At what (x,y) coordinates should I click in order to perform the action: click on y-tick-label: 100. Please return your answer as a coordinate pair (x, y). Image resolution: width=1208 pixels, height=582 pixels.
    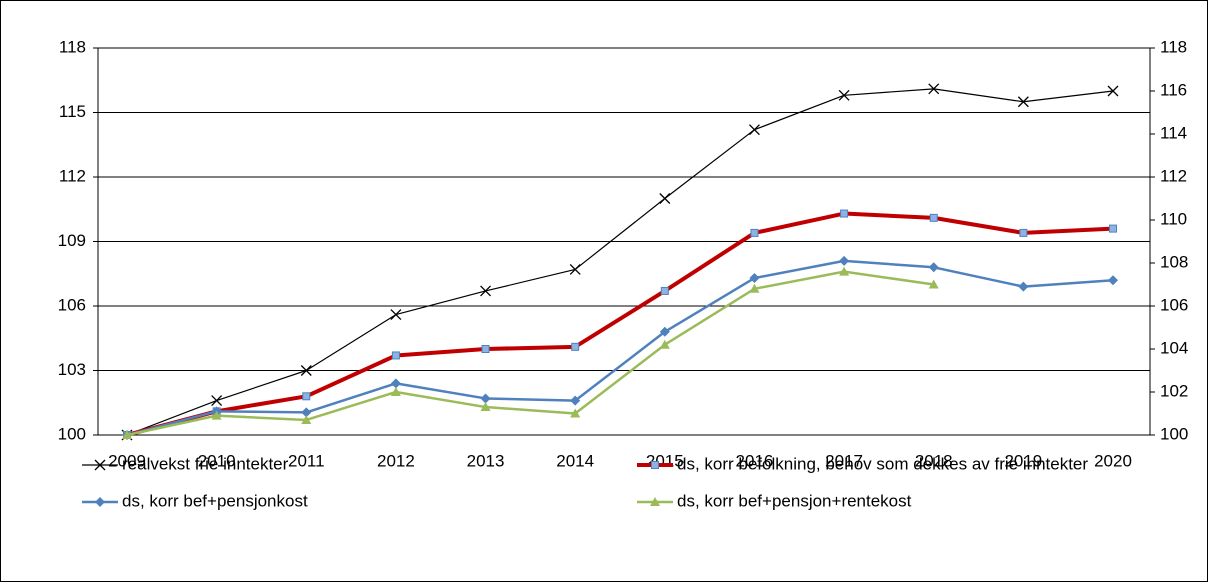
    Looking at the image, I should click on (72, 433).